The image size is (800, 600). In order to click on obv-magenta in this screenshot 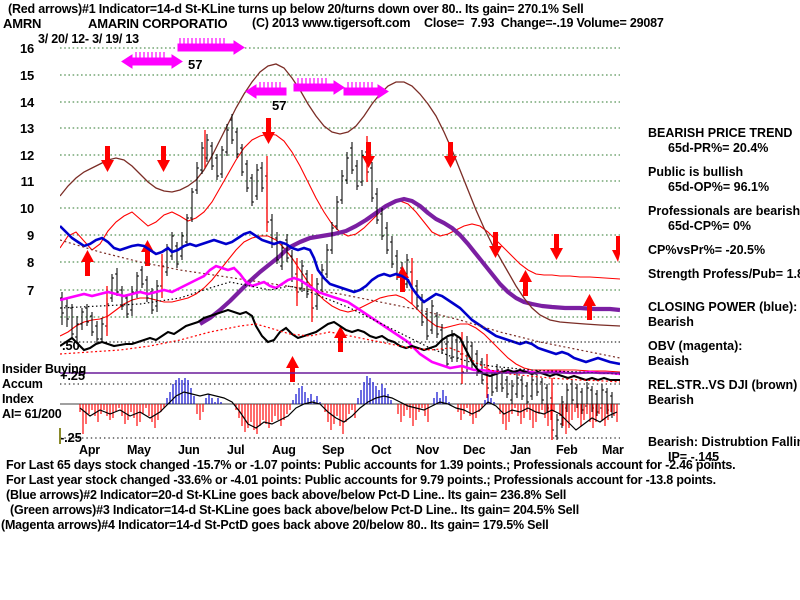, I will do `click(340, 320)`.